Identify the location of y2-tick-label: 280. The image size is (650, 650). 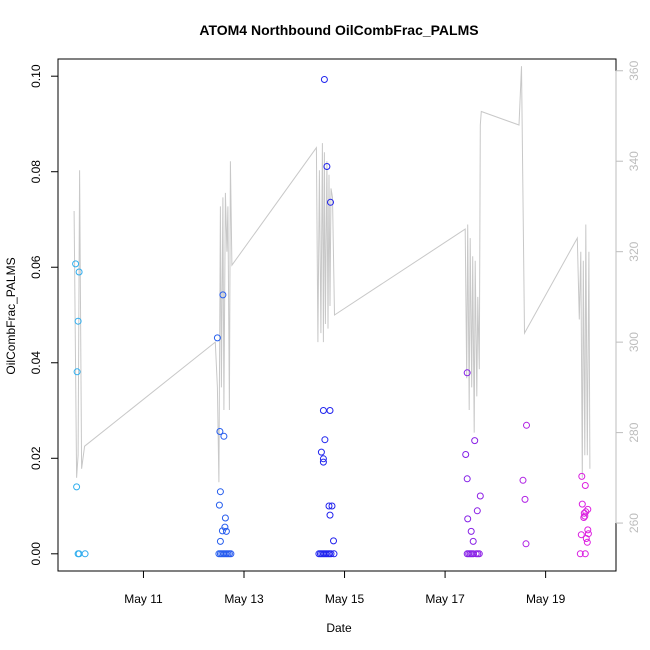
(634, 432).